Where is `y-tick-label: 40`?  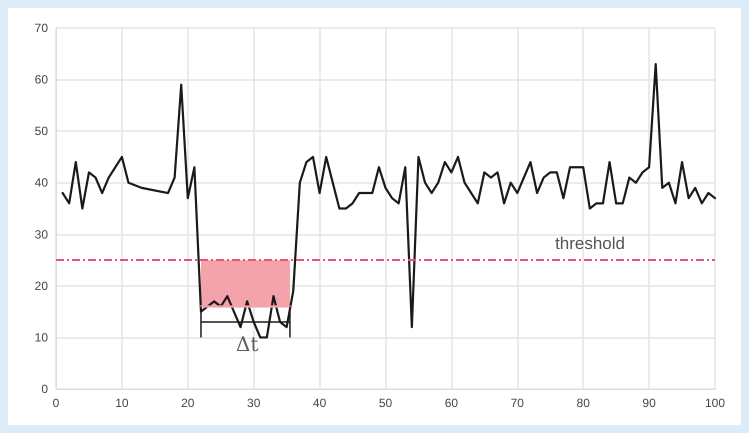
y-tick-label: 40 is located at coordinates (41, 183).